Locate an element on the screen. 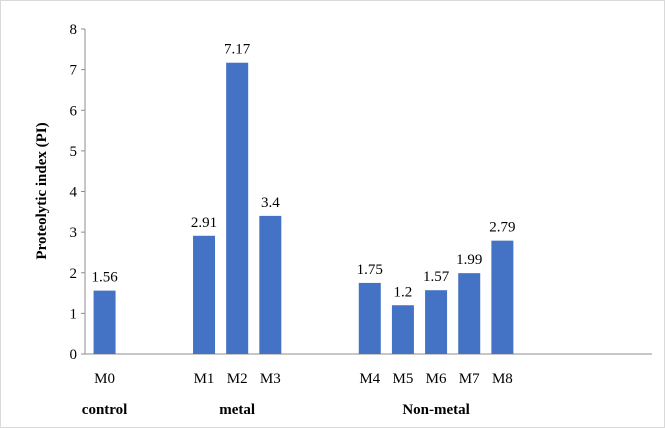  group-label-metal: metal is located at coordinates (237, 410).